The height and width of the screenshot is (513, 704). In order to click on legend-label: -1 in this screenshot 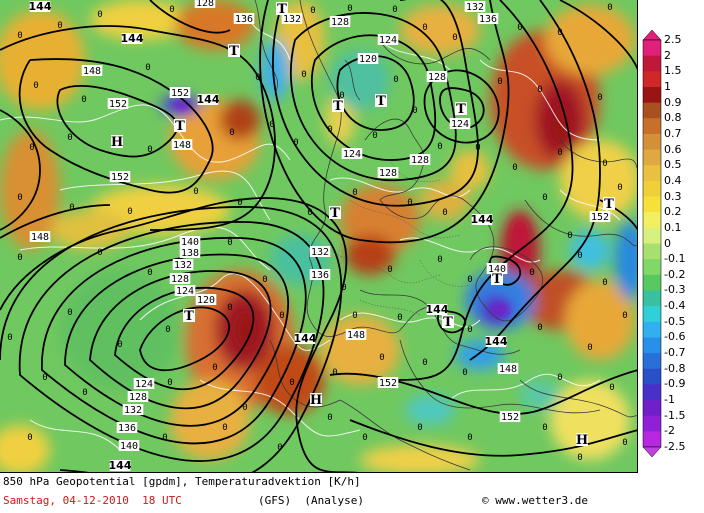, I will do `click(669, 400)`.